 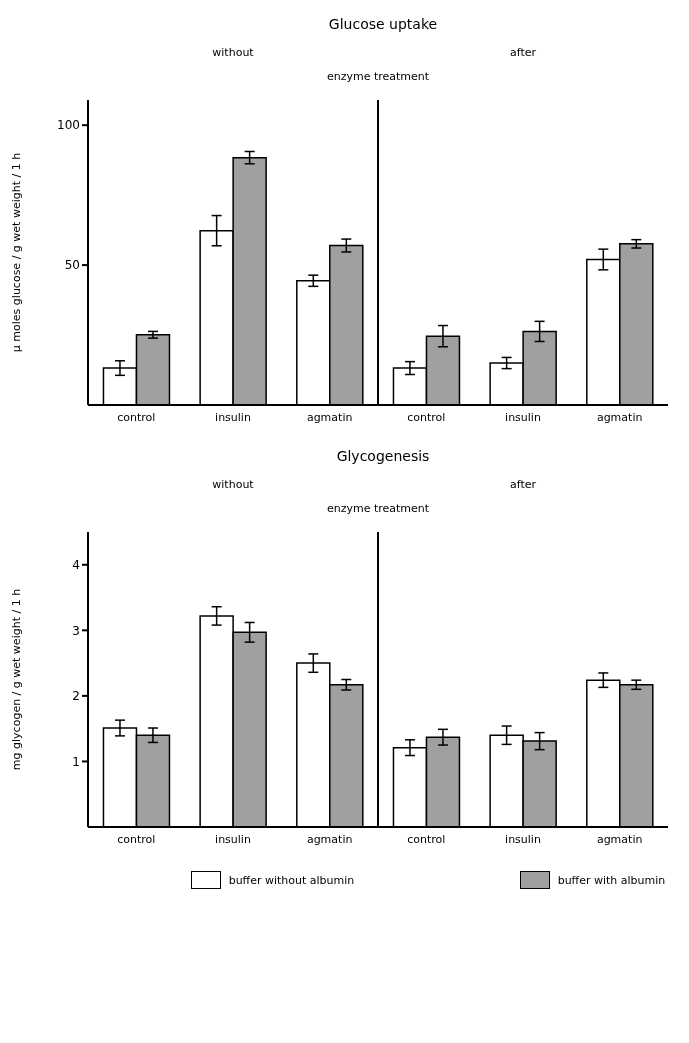 What do you see at coordinates (72, 265) in the screenshot?
I see `y-tick-label: 50` at bounding box center [72, 265].